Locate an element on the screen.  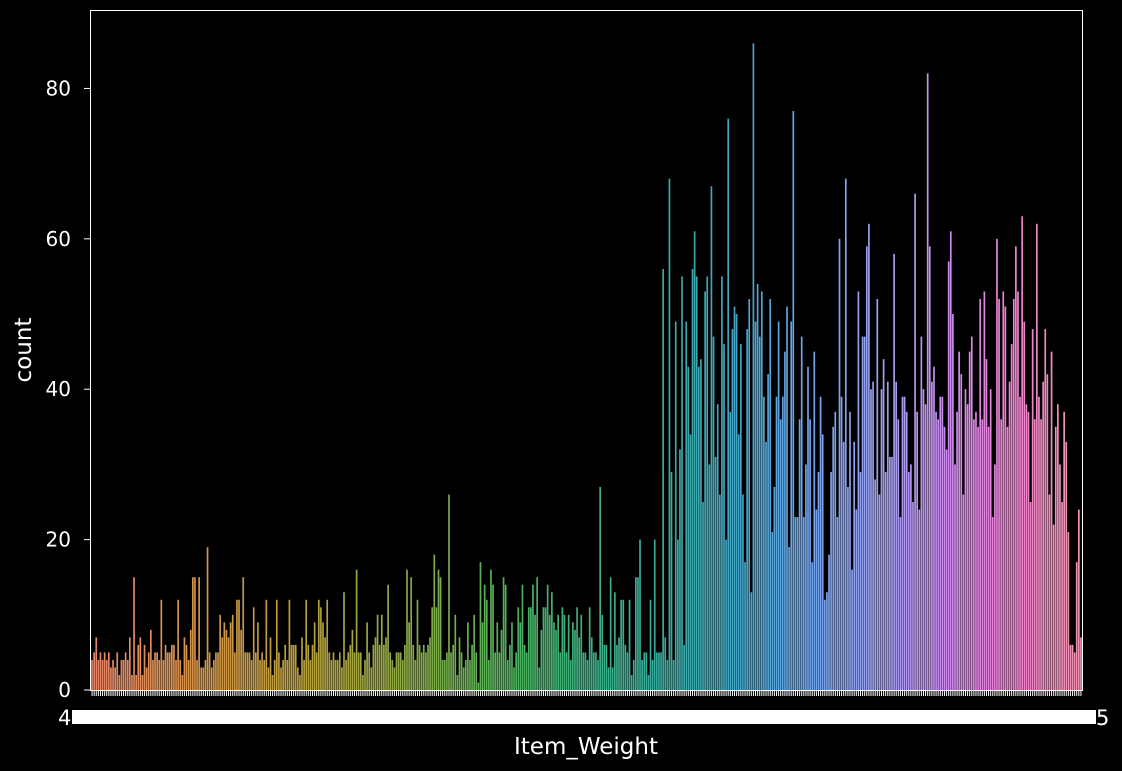
x-tick-marks is located at coordinates (584, 707).